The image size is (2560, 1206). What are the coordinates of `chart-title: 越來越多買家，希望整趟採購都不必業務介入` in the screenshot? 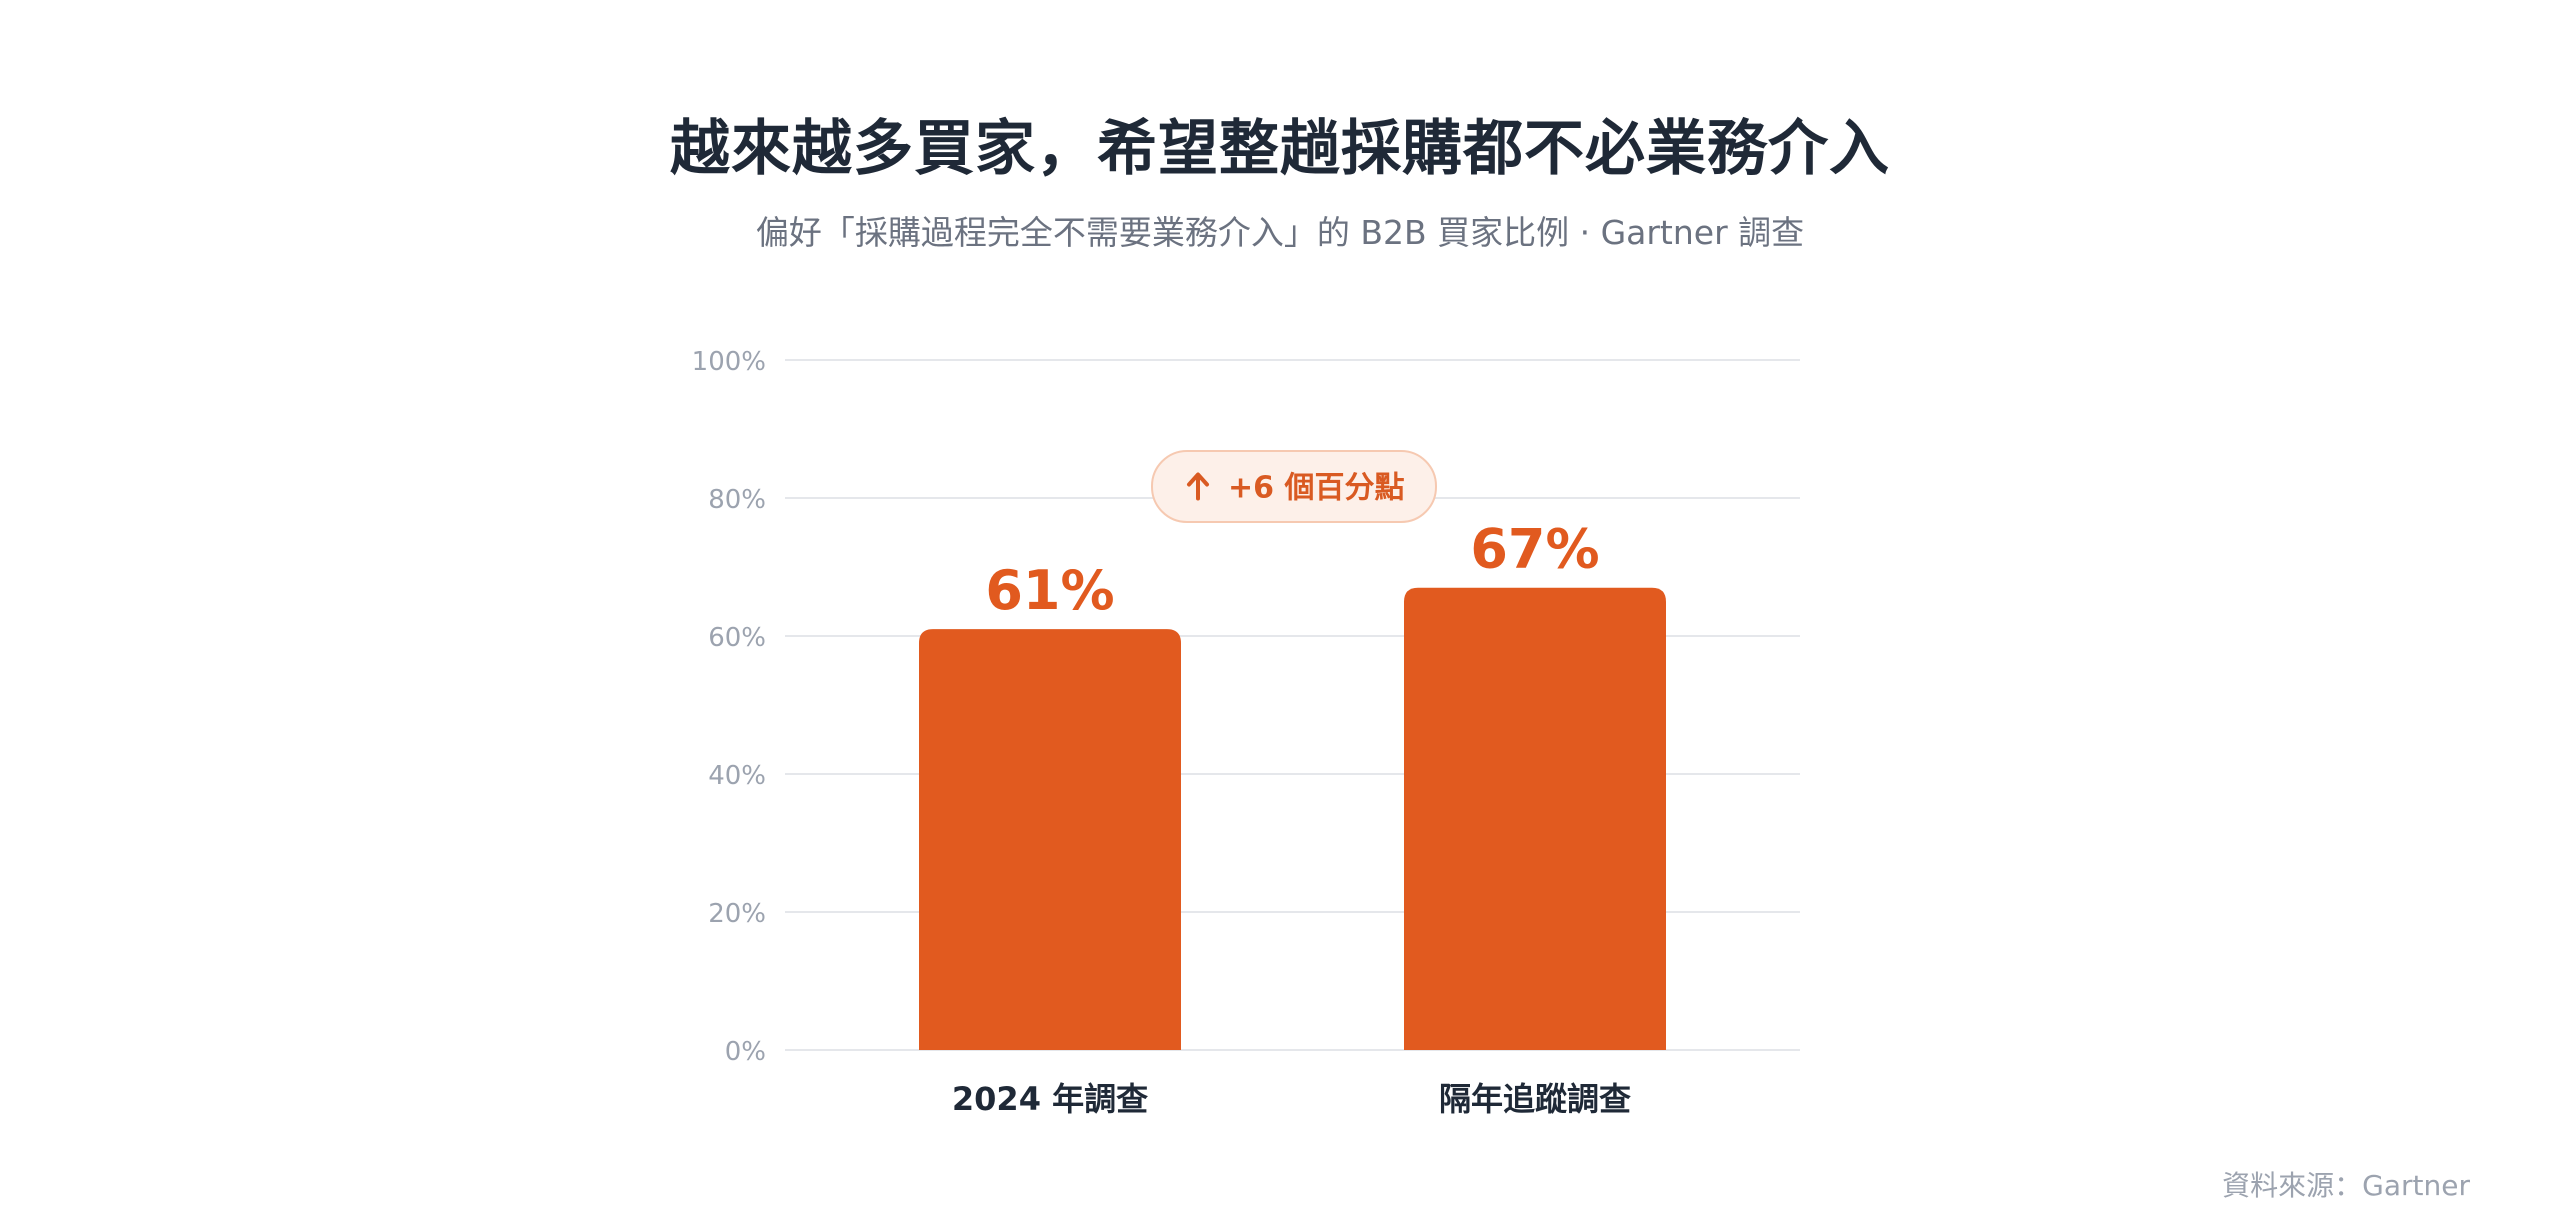 It's located at (1280, 149).